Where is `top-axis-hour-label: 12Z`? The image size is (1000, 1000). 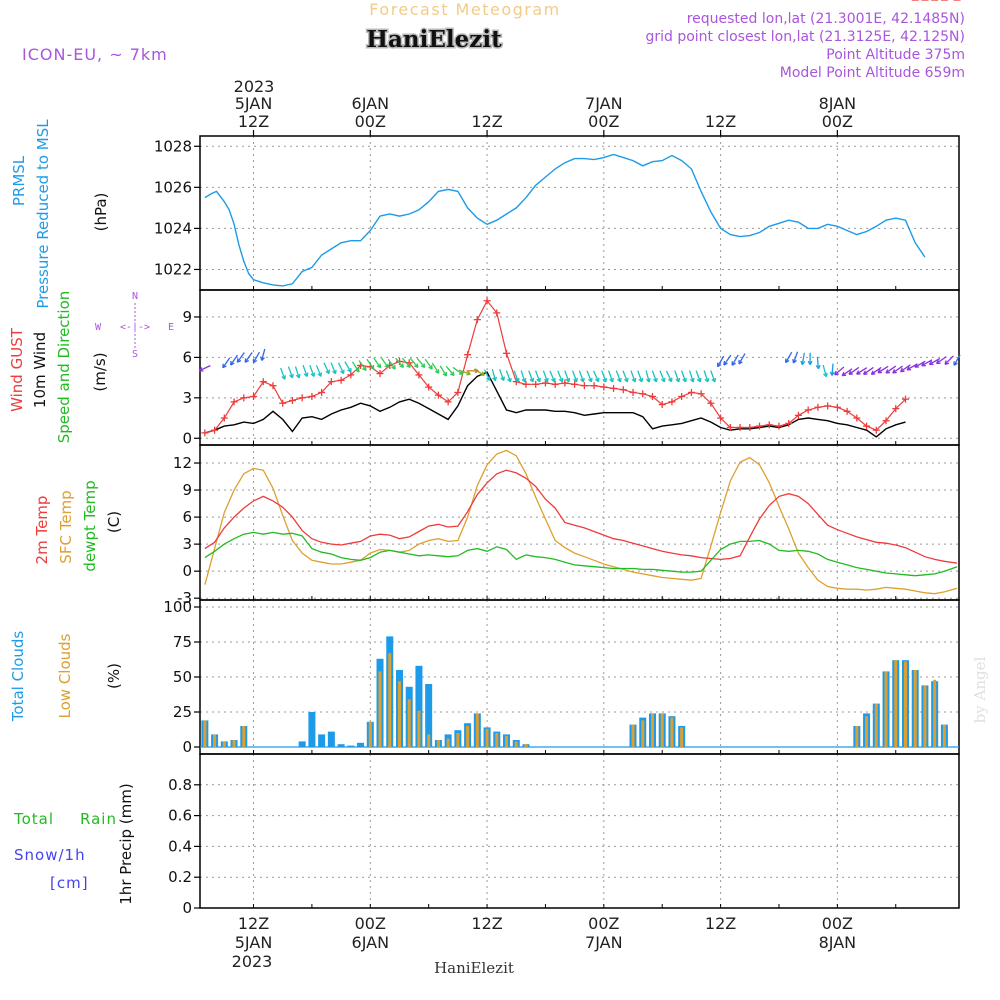 top-axis-hour-label: 12Z is located at coordinates (253, 121).